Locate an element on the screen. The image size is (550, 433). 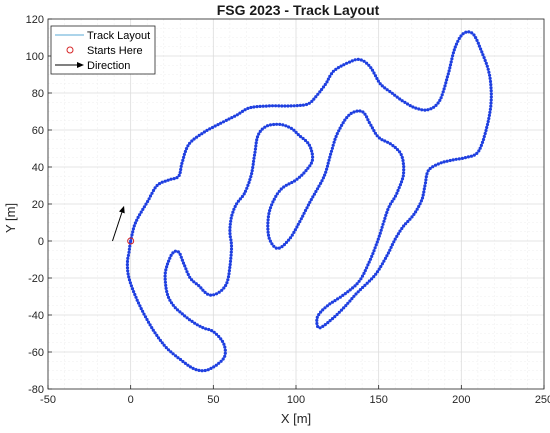
legend-box is located at coordinates (103, 50).